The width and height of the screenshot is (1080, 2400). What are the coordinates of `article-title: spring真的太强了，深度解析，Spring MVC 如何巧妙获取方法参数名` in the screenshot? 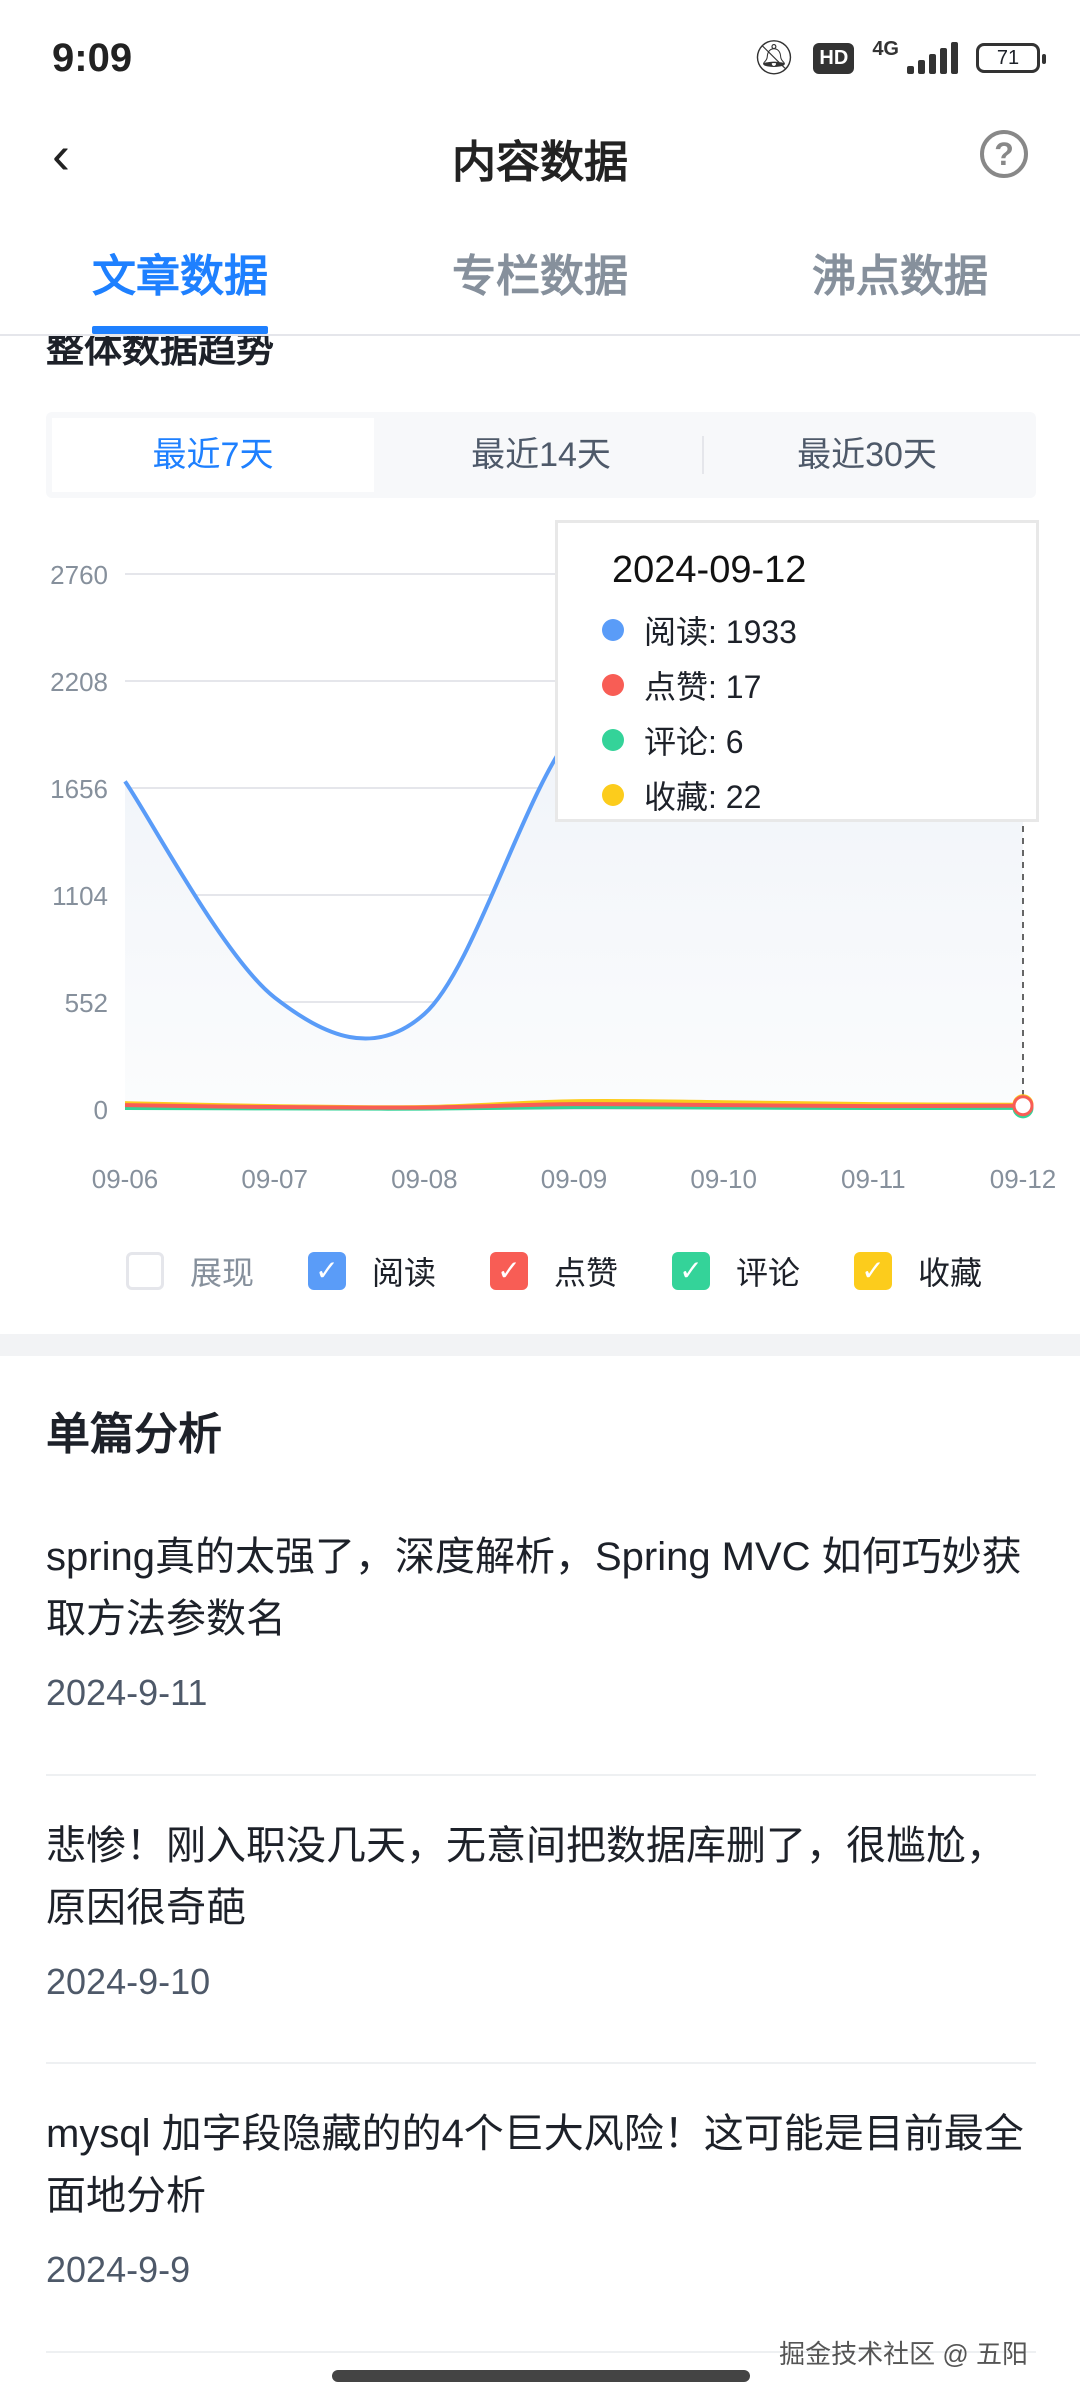 It's located at (534, 1588).